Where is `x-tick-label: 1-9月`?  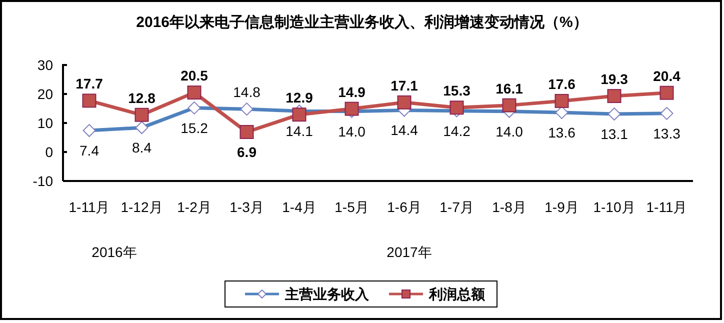
x-tick-label: 1-9月 is located at coordinates (561, 207).